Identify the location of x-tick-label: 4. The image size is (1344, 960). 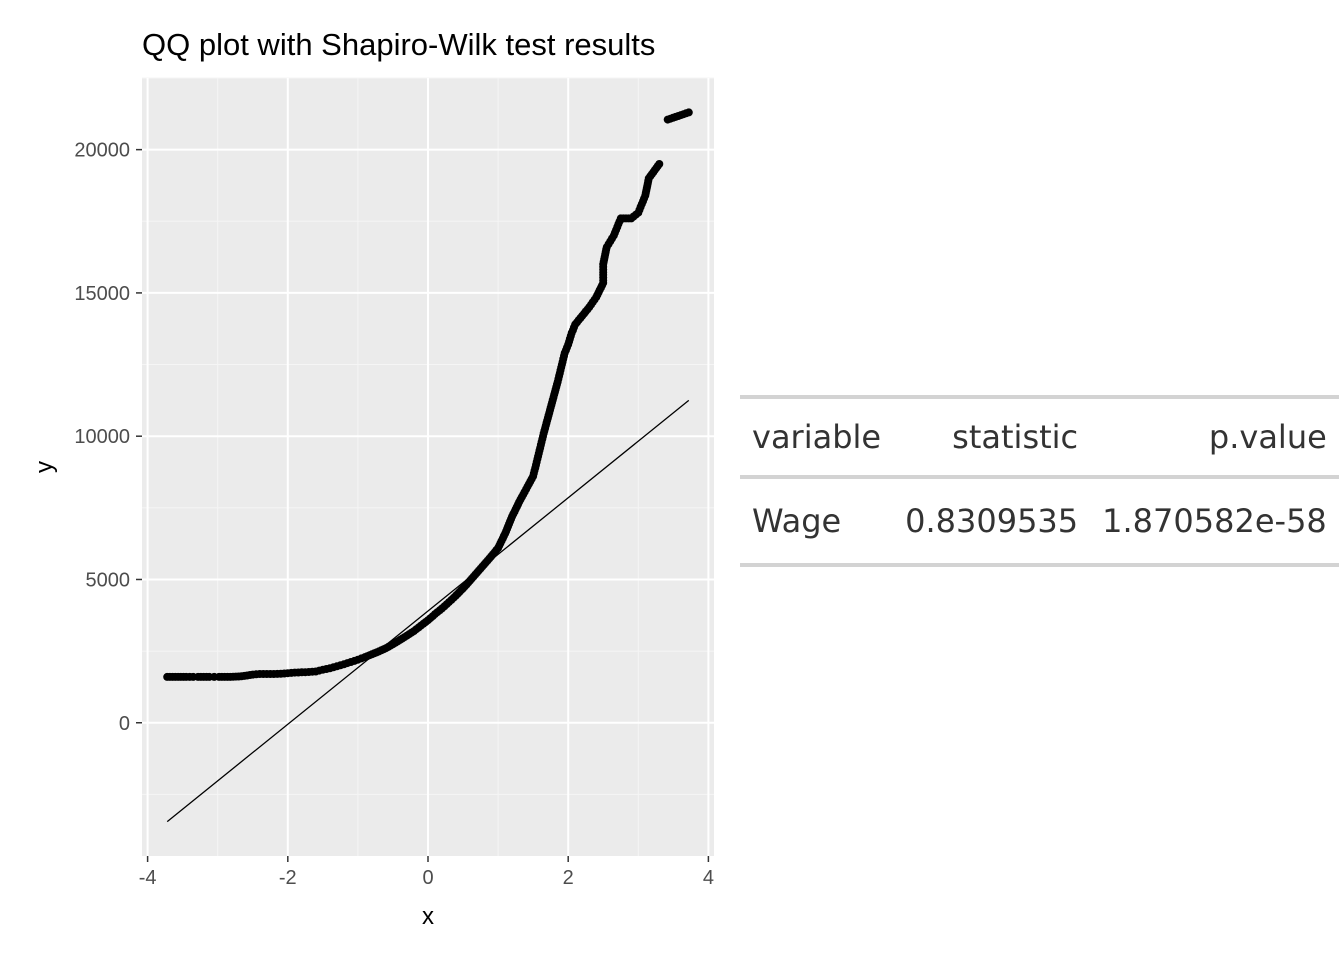
(708, 878).